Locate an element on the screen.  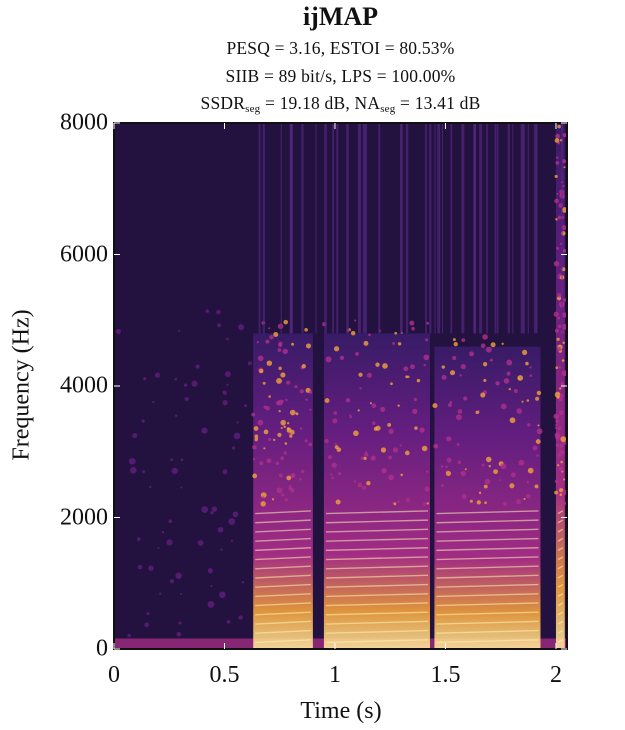
na-label: = 19.18 dB, NA is located at coordinates (320, 103).